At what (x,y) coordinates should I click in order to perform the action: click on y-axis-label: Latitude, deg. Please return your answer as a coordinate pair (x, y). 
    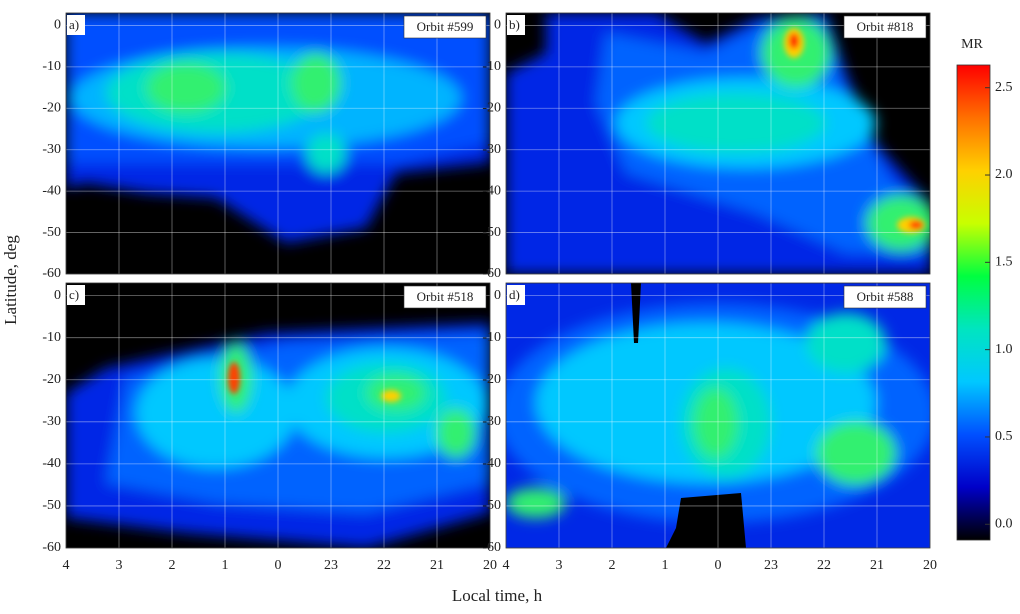
    Looking at the image, I should click on (10, 280).